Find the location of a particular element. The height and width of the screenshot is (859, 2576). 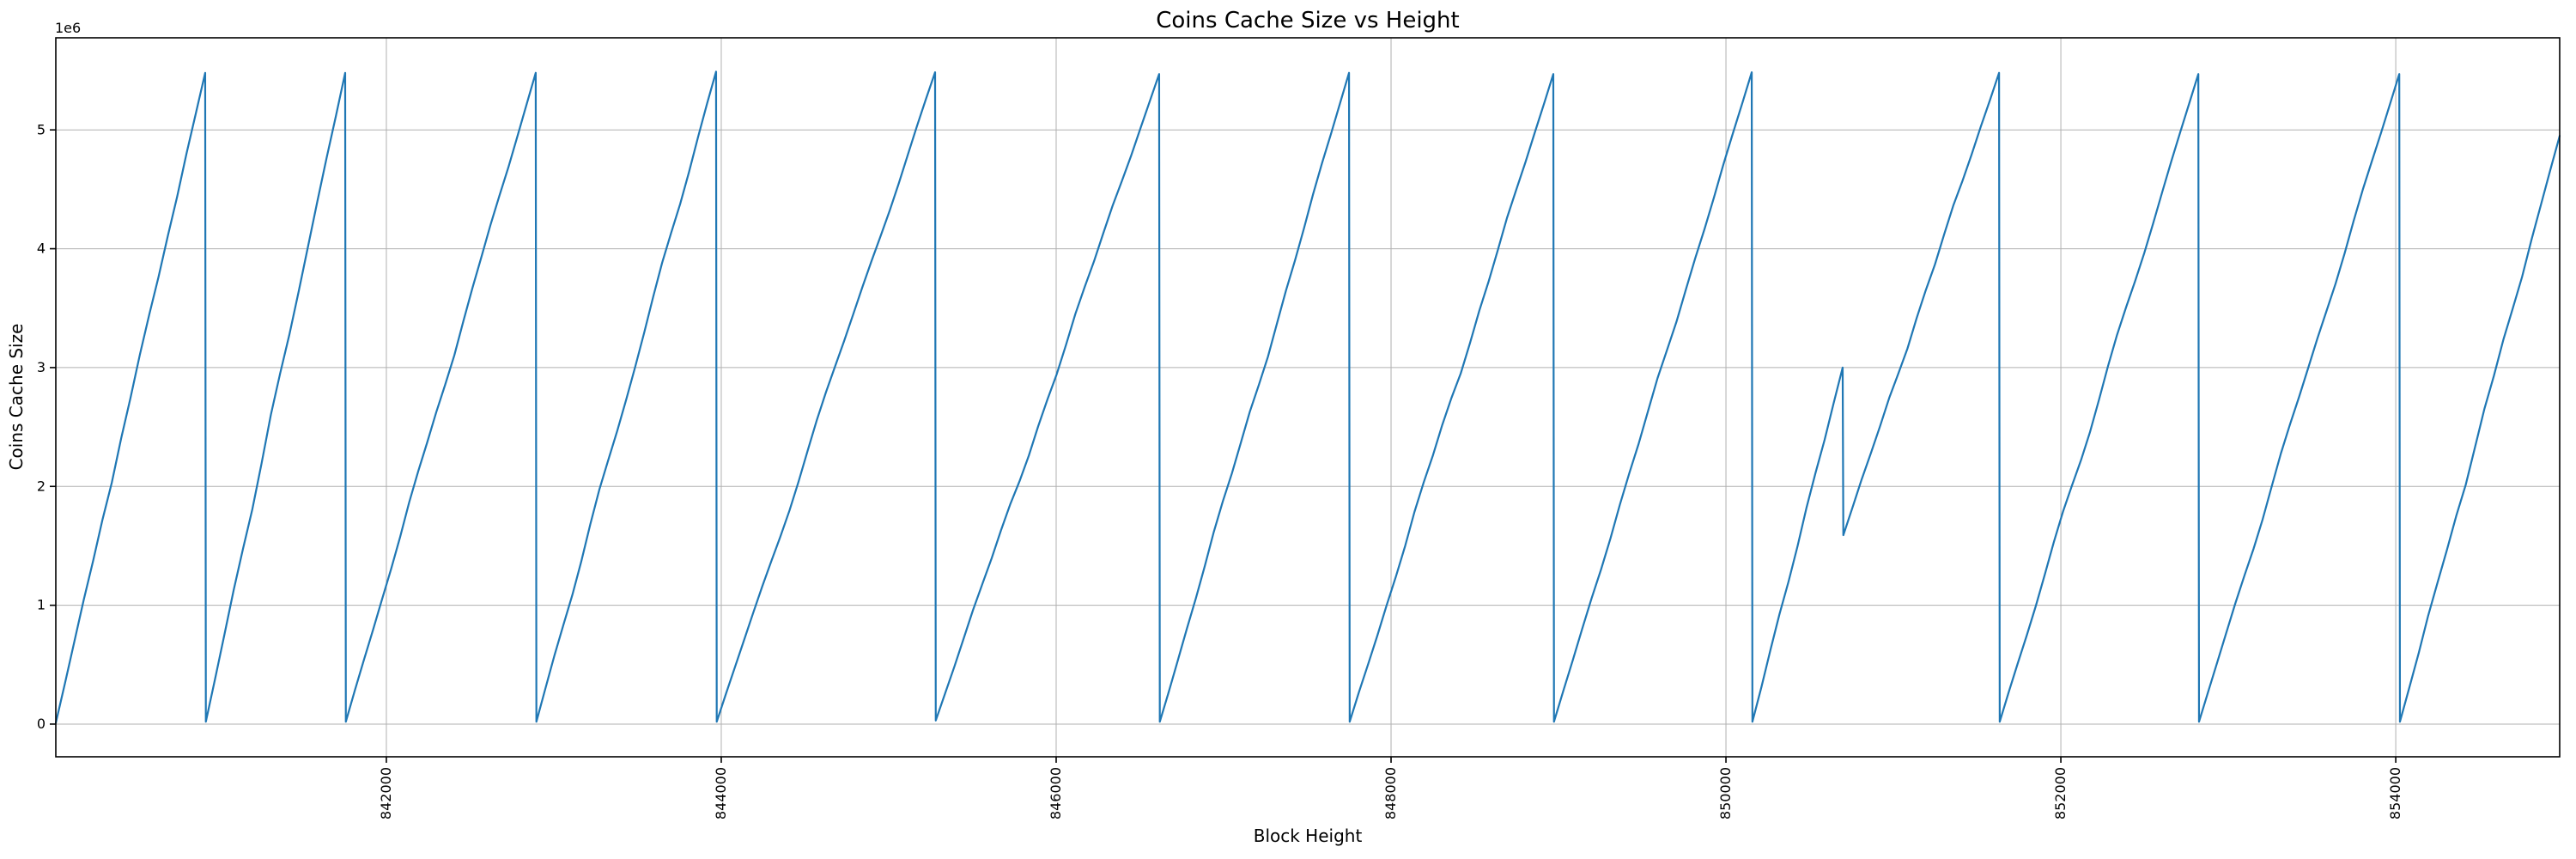

x-tick-label: 854000 is located at coordinates (2395, 793).